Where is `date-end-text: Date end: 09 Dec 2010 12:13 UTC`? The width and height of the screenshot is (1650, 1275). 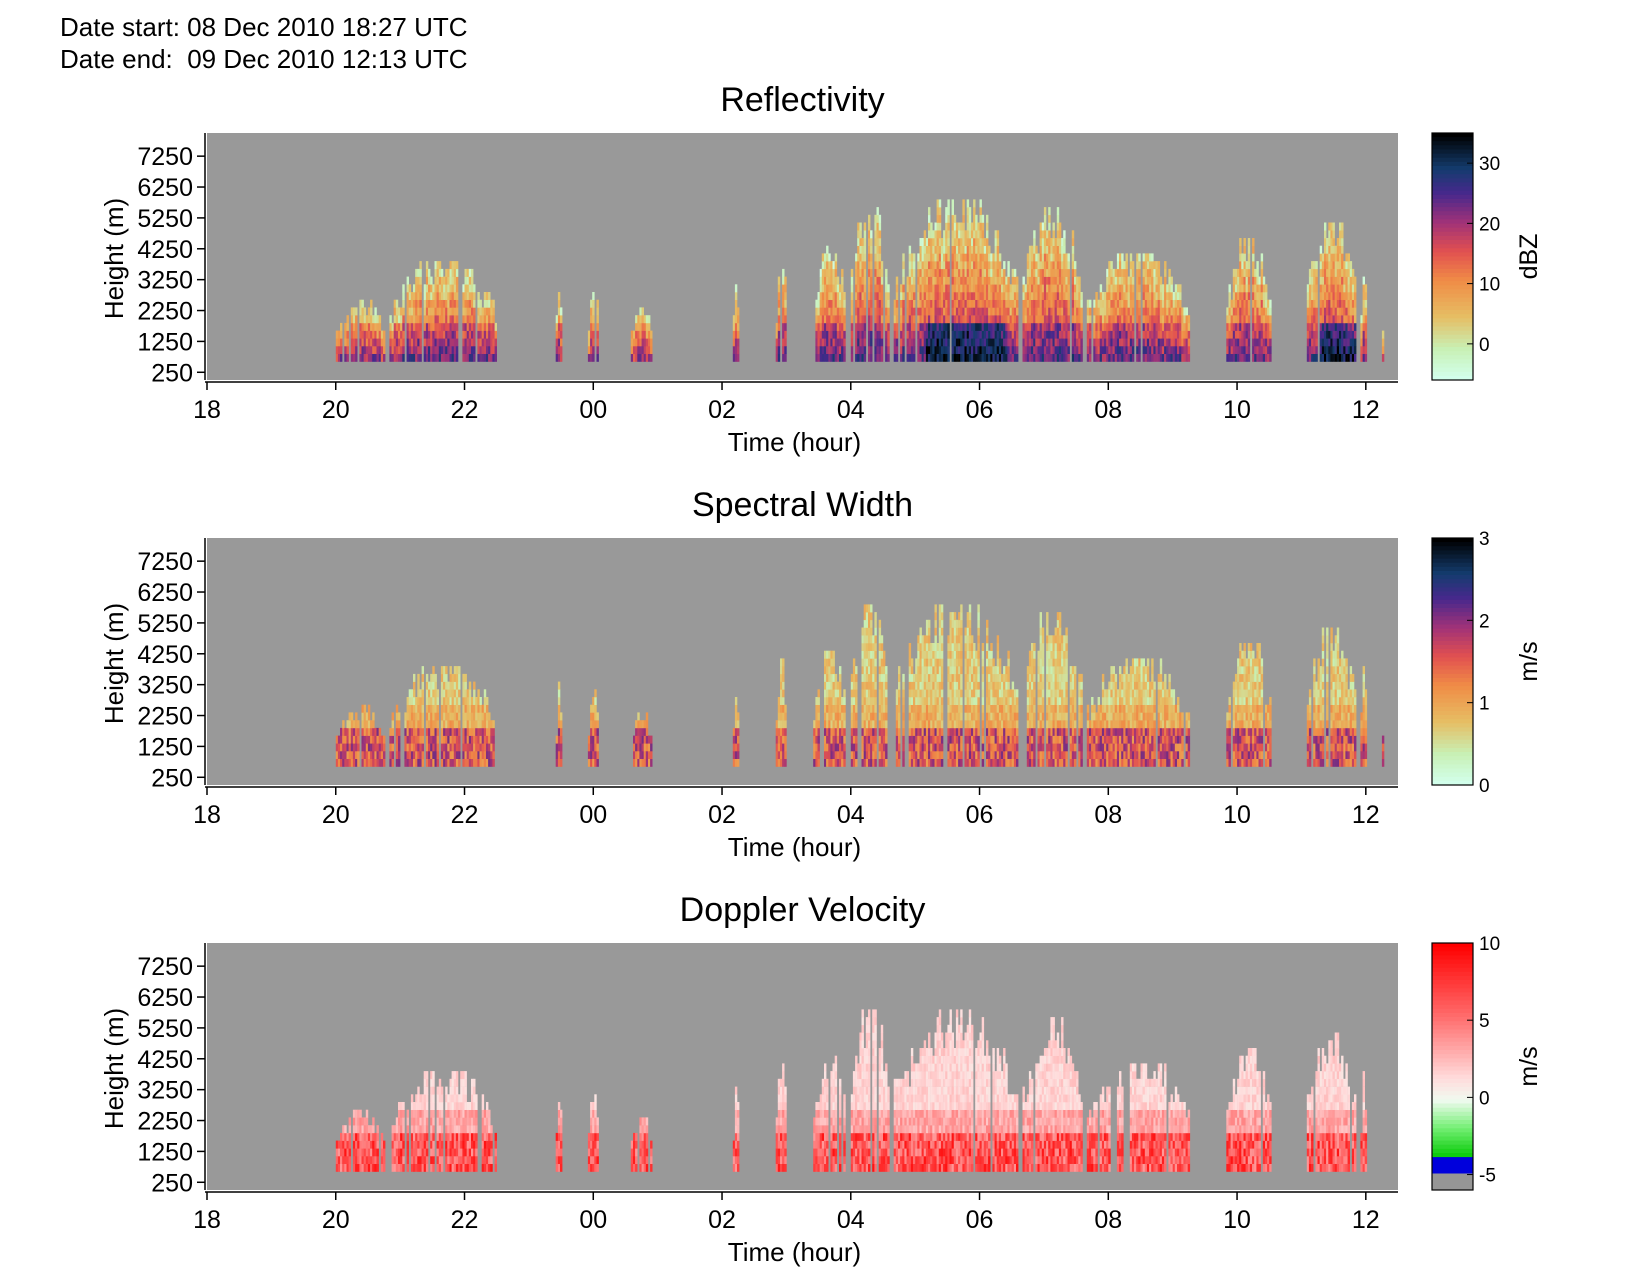
date-end-text: Date end: 09 Dec 2010 12:13 UTC is located at coordinates (264, 59).